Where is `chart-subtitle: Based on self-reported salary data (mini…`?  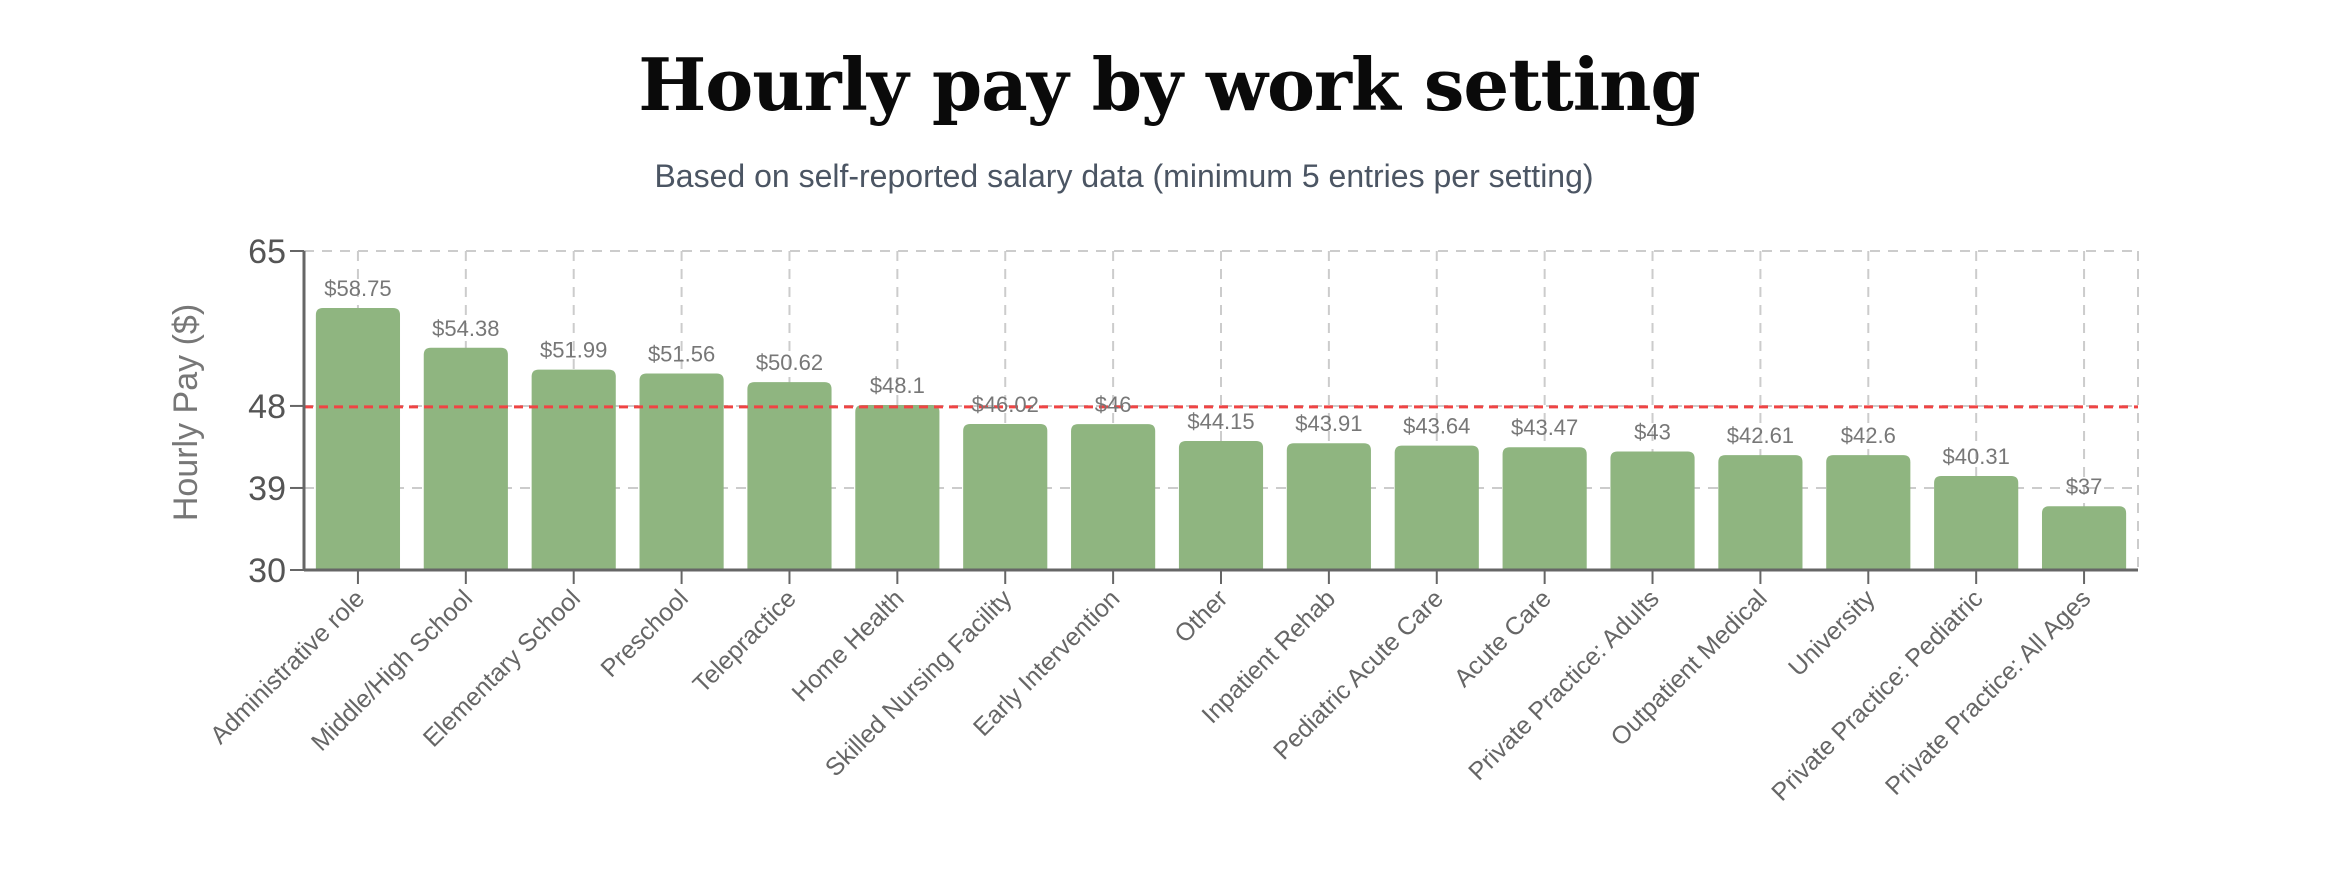 chart-subtitle: Based on self-reported salary data (mini… is located at coordinates (1124, 176).